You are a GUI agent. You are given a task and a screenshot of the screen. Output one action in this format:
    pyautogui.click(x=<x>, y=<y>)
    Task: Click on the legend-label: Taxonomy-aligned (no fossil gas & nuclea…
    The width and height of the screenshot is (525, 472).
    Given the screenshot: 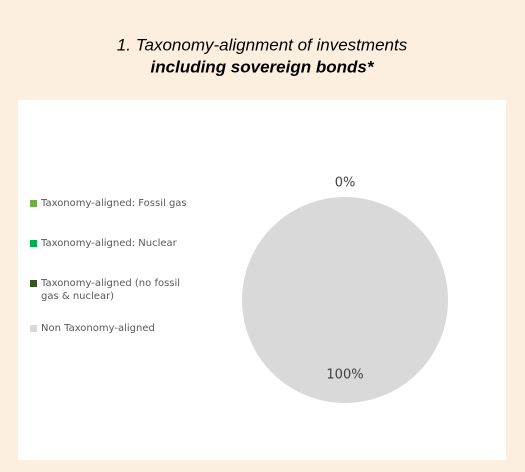 What is the action you would take?
    pyautogui.click(x=111, y=290)
    